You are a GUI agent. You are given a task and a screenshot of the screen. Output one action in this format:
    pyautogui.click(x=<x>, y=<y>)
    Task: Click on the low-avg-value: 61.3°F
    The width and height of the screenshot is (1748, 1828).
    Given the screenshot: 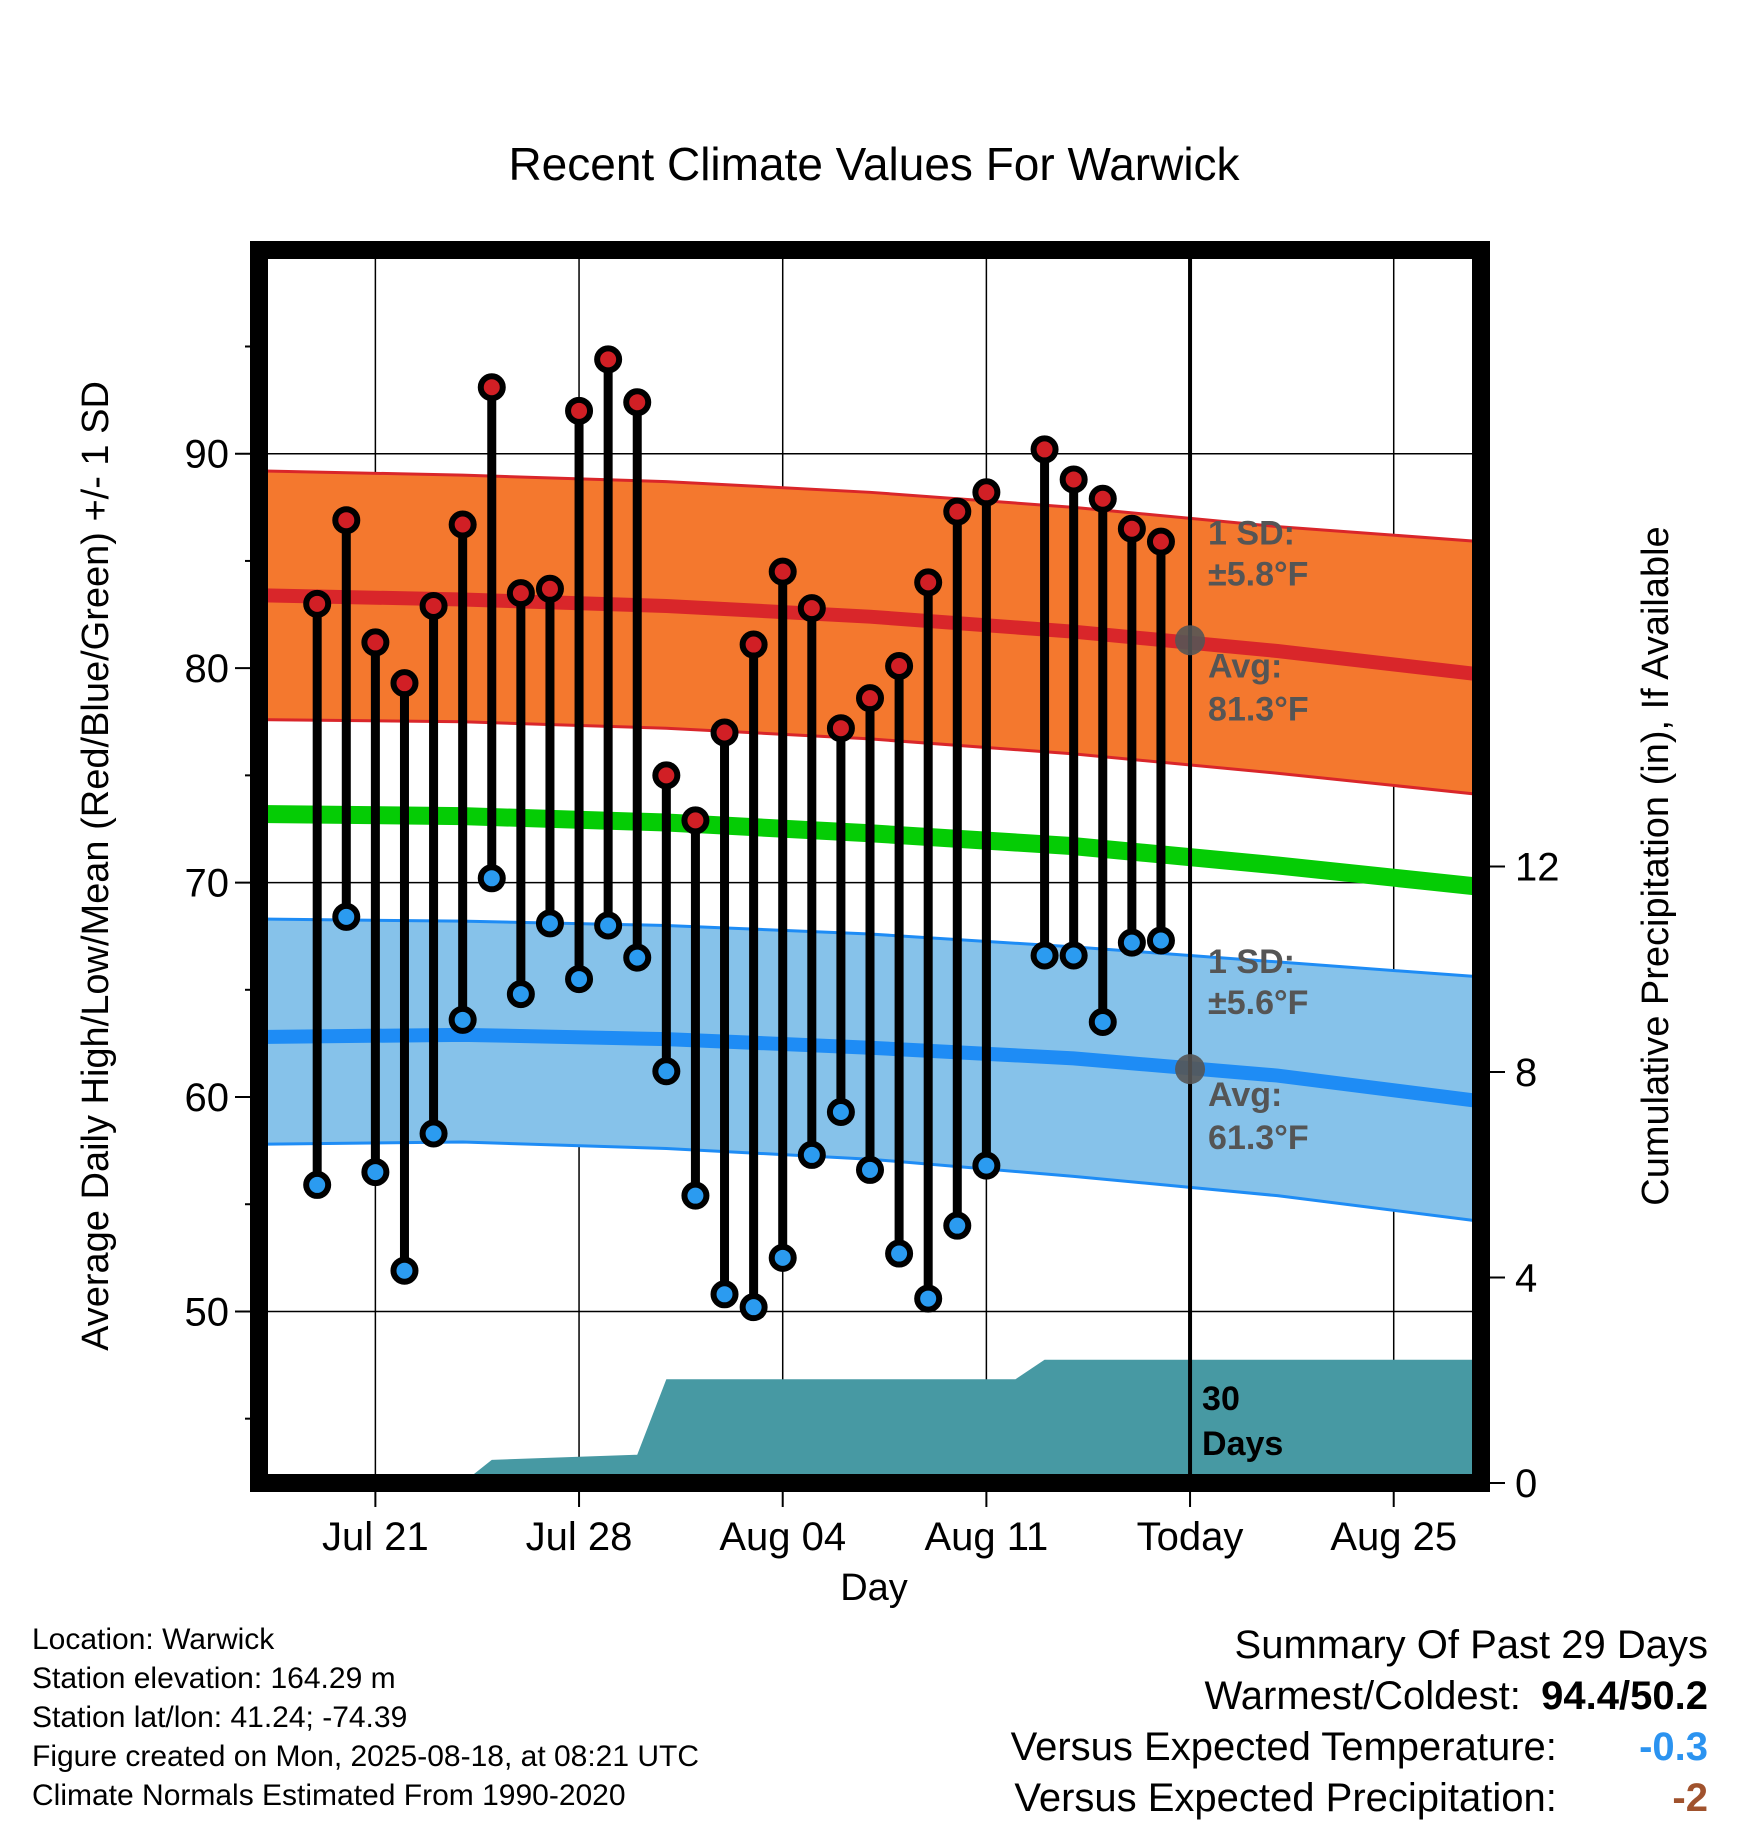 What is the action you would take?
    pyautogui.click(x=1258, y=1138)
    